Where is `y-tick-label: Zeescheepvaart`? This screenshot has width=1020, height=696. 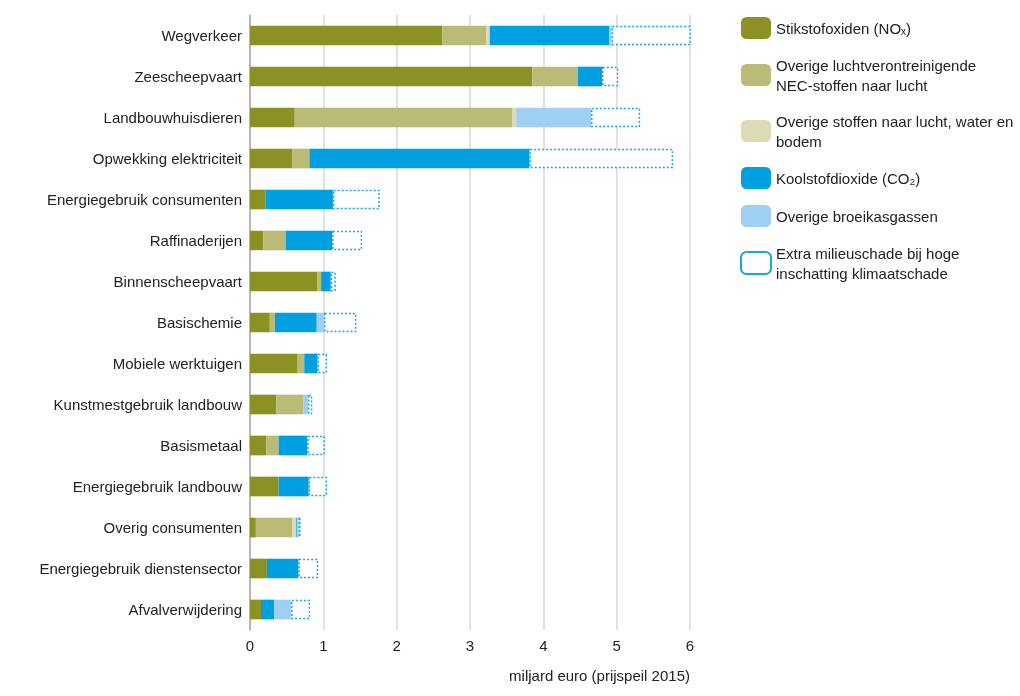 y-tick-label: Zeescheepvaart is located at coordinates (188, 76).